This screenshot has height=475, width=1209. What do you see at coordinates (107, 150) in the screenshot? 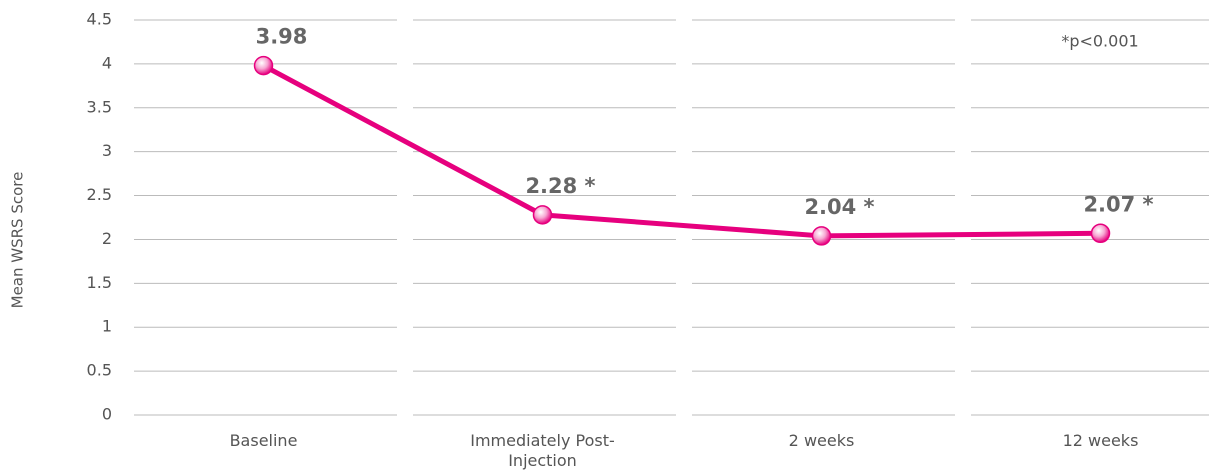
I see `y-tick-label: 3` at bounding box center [107, 150].